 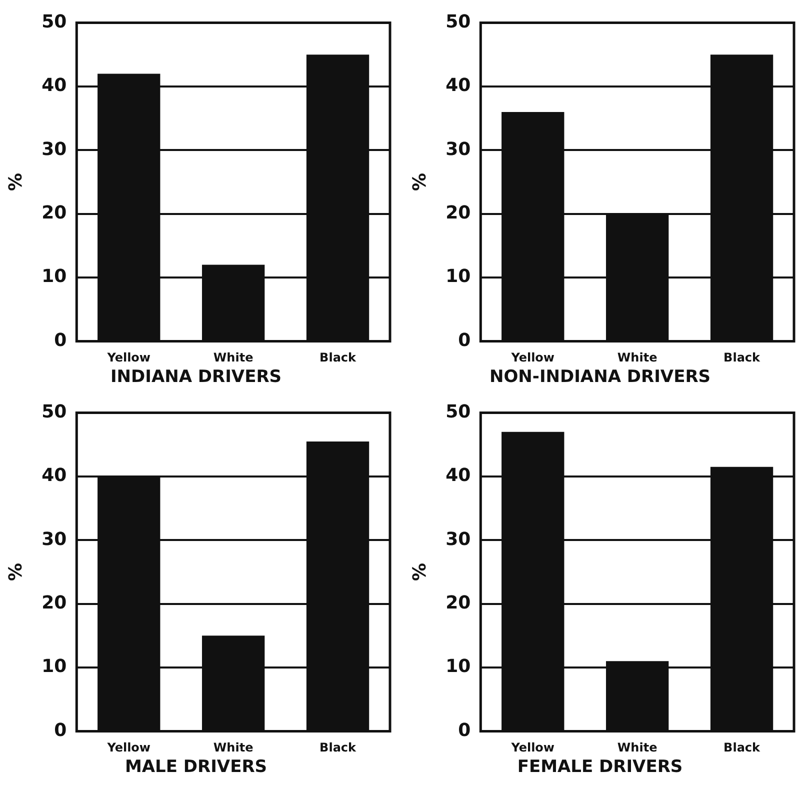 What do you see at coordinates (600, 767) in the screenshot?
I see `text: FEMALE DRIVERS` at bounding box center [600, 767].